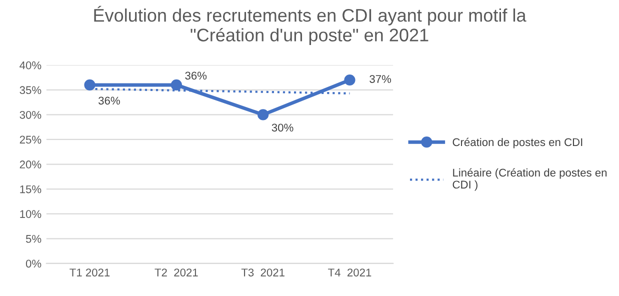 This screenshot has width=619, height=296. Describe the element at coordinates (31, 214) in the screenshot. I see `y-tick-label: 10%` at that location.